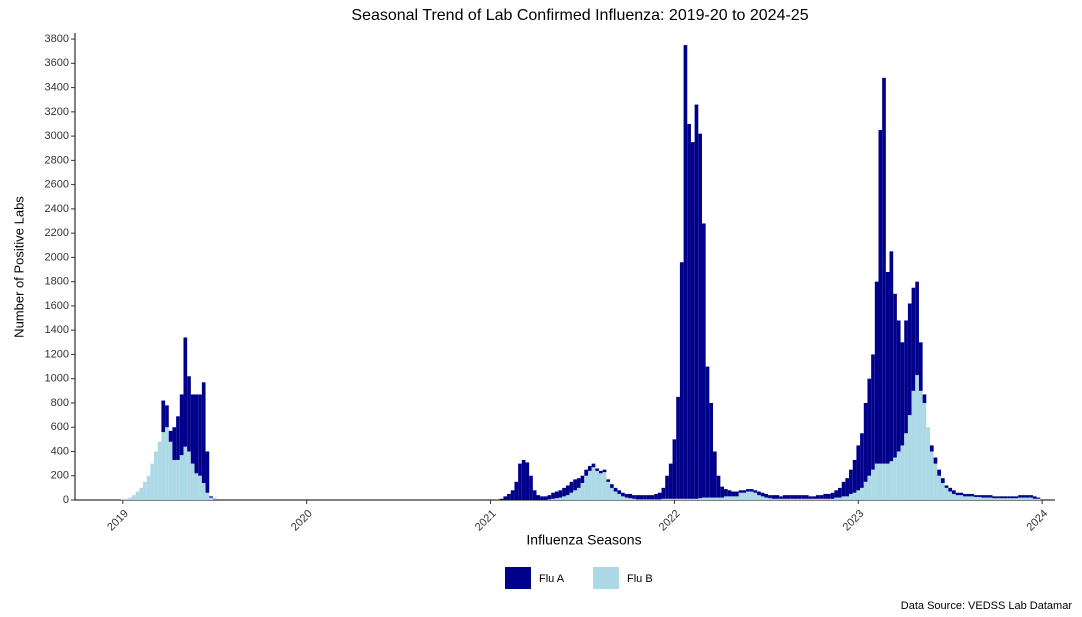 This screenshot has height=617, width=1082. What do you see at coordinates (57, 379) in the screenshot?
I see `y-tick-label: 1000` at bounding box center [57, 379].